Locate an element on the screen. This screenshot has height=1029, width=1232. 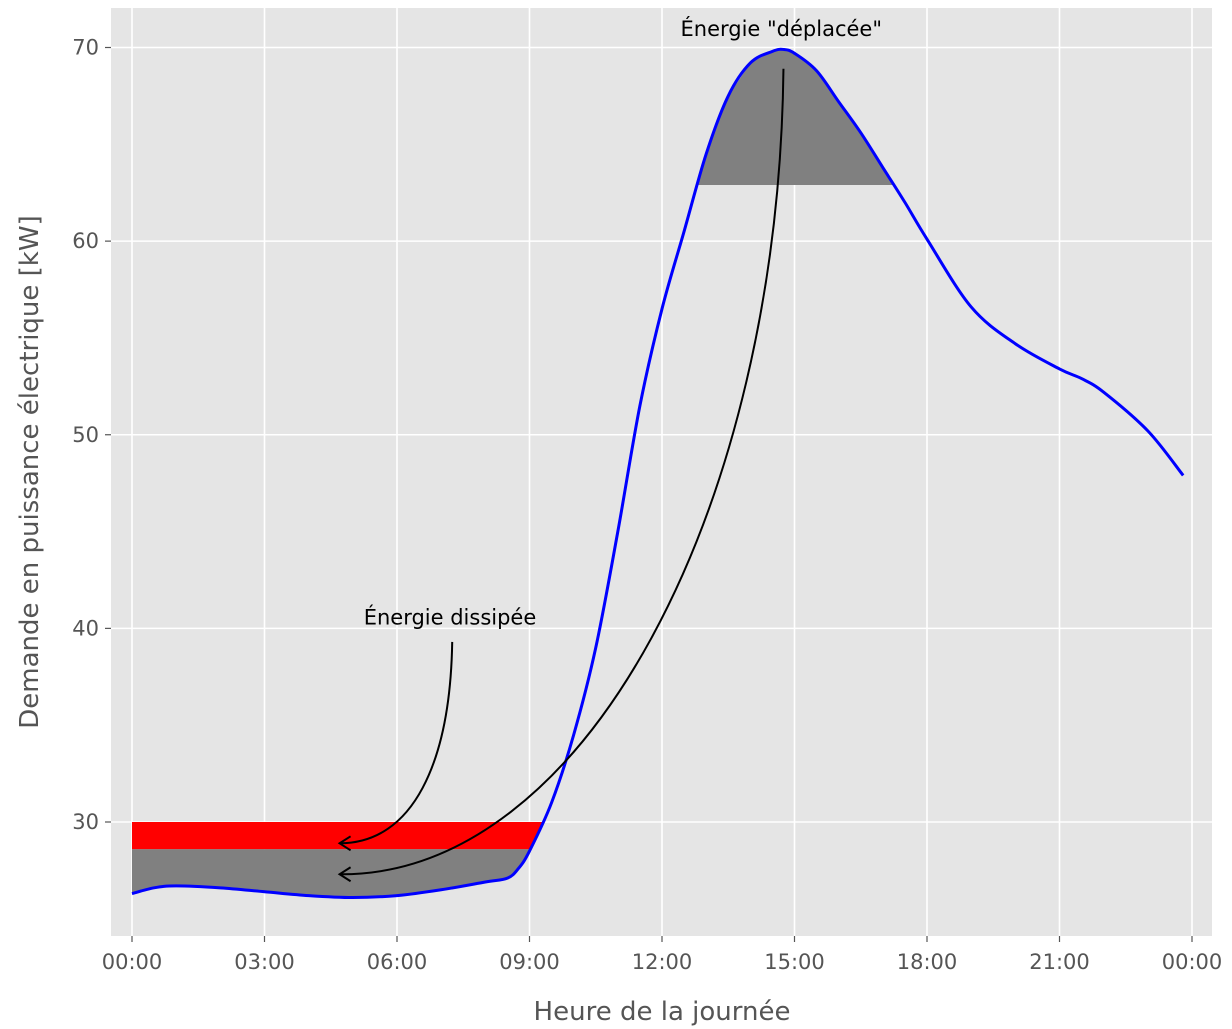
y-tick-label: 60 is located at coordinates (85, 241).